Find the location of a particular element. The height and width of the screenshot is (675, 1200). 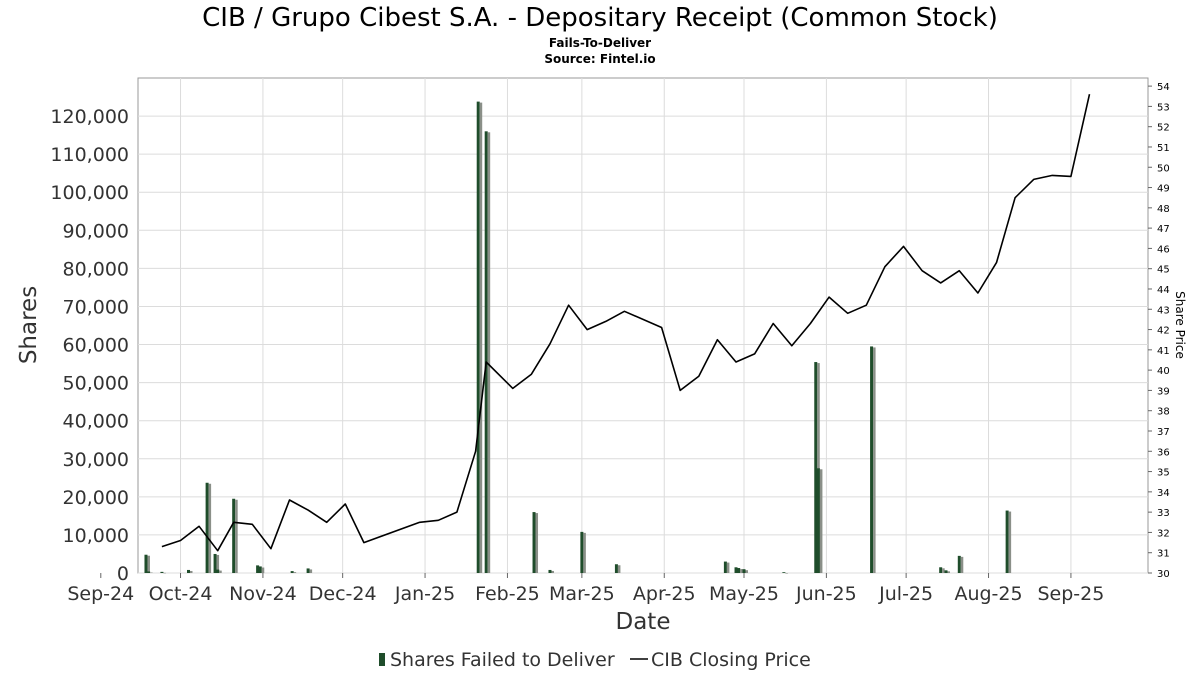

legend-bar-swatch is located at coordinates (382, 659).